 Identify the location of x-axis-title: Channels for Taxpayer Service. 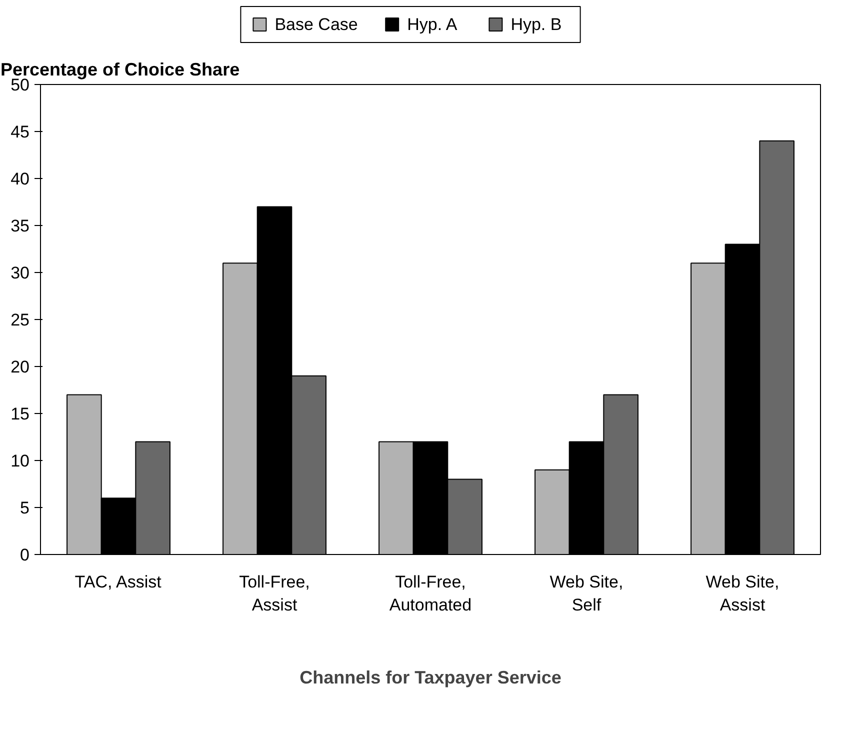
(431, 677).